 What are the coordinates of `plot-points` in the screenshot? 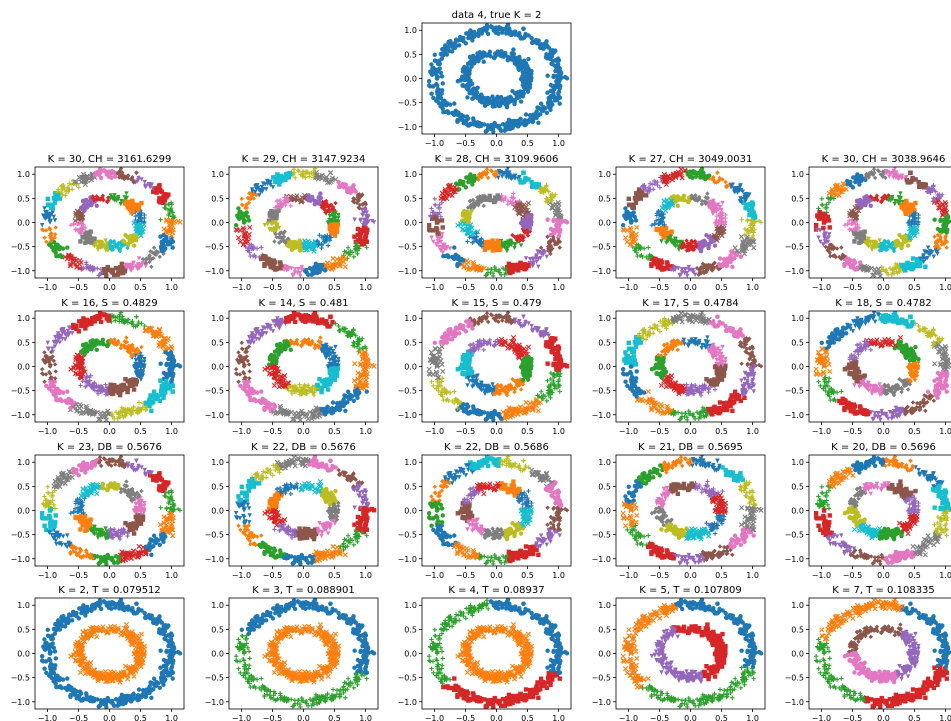 It's located at (498, 78).